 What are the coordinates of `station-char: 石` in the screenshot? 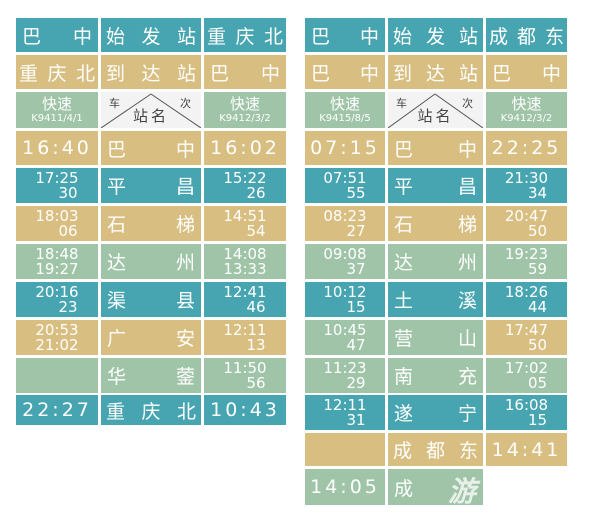 It's located at (117, 225).